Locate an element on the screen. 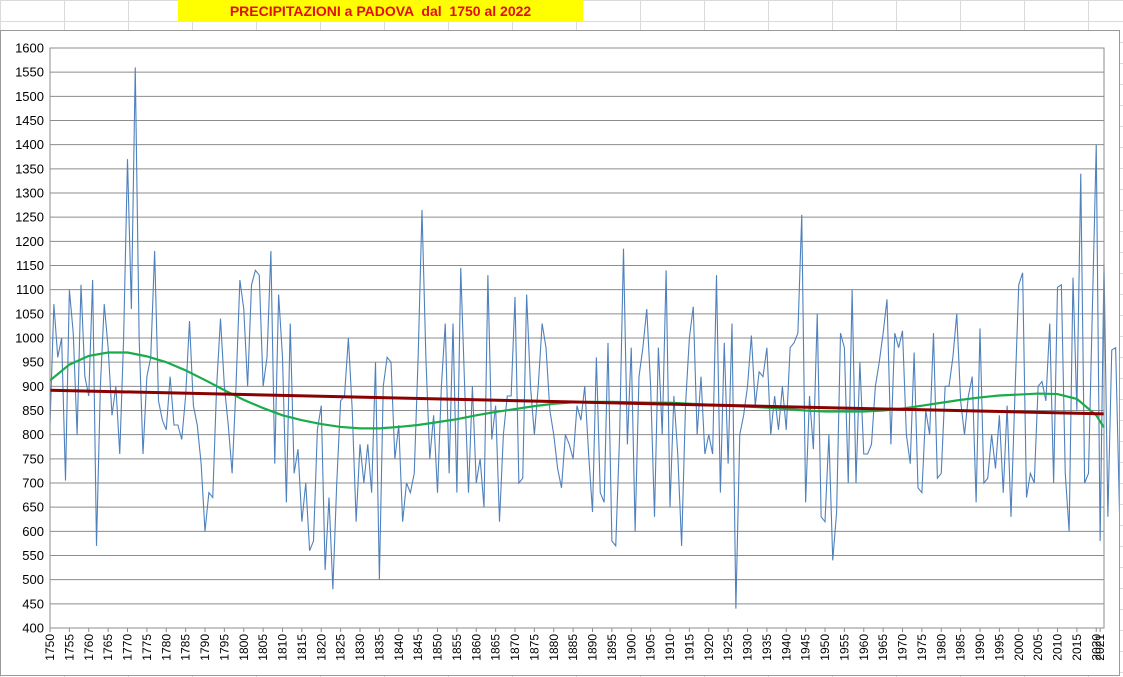  x-tick-label: 1905 is located at coordinates (651, 647).